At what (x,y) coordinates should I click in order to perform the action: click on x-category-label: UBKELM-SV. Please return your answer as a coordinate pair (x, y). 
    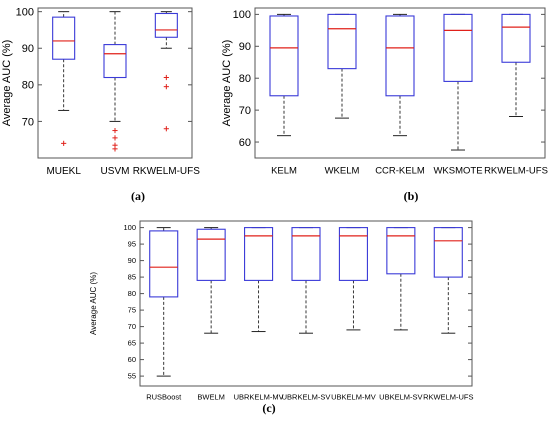
    Looking at the image, I should click on (400, 397).